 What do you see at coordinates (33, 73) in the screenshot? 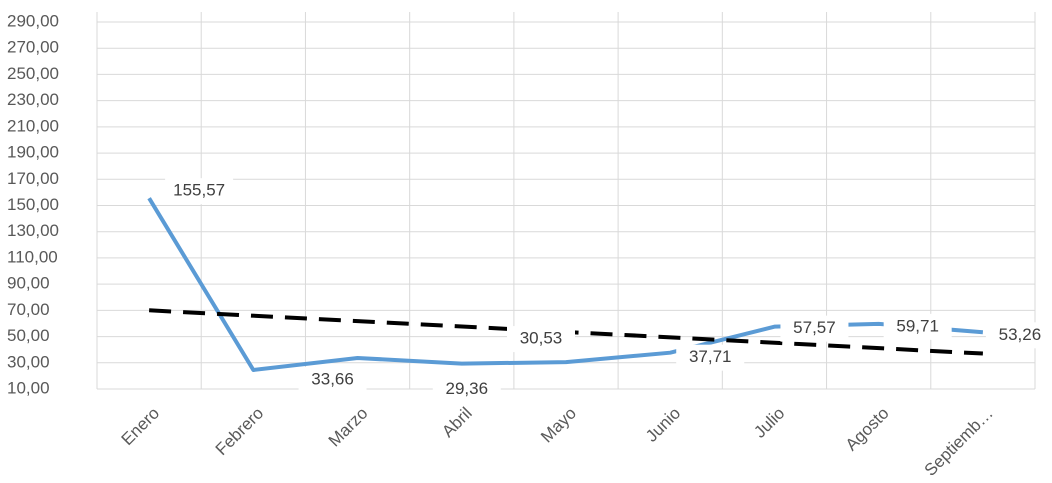
I see `y-tick-label: 250,00` at bounding box center [33, 73].